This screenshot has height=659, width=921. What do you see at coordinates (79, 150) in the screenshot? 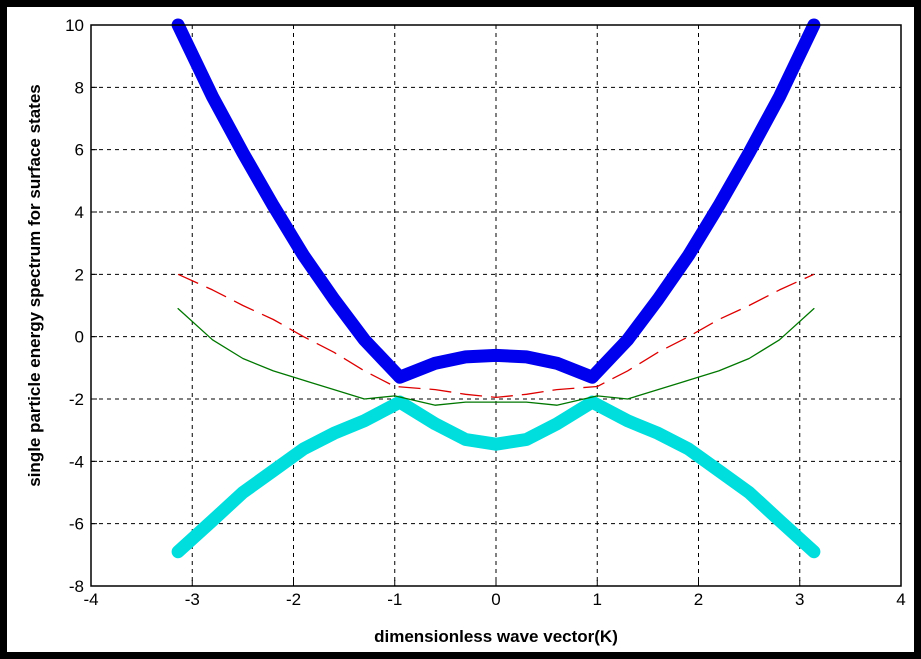
I see `y-tick-label: 6` at bounding box center [79, 150].